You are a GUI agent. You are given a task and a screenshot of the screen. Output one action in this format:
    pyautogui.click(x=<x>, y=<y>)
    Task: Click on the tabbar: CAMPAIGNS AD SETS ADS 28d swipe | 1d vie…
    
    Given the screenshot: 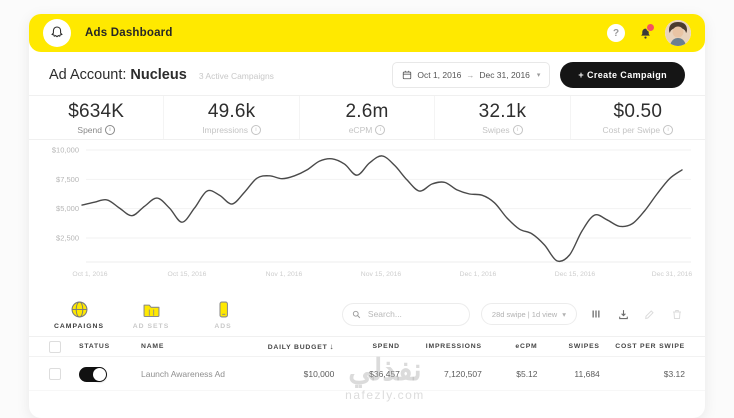 What is the action you would take?
    pyautogui.click(x=367, y=314)
    